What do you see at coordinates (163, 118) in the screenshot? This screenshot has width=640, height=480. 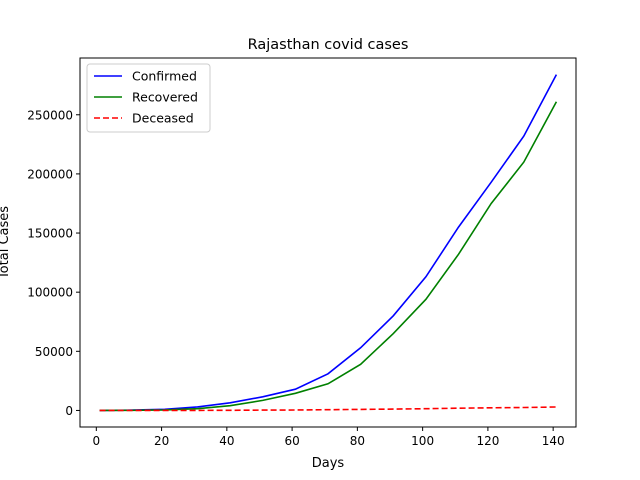 I see `legend-label-deceased: Deceased` at bounding box center [163, 118].